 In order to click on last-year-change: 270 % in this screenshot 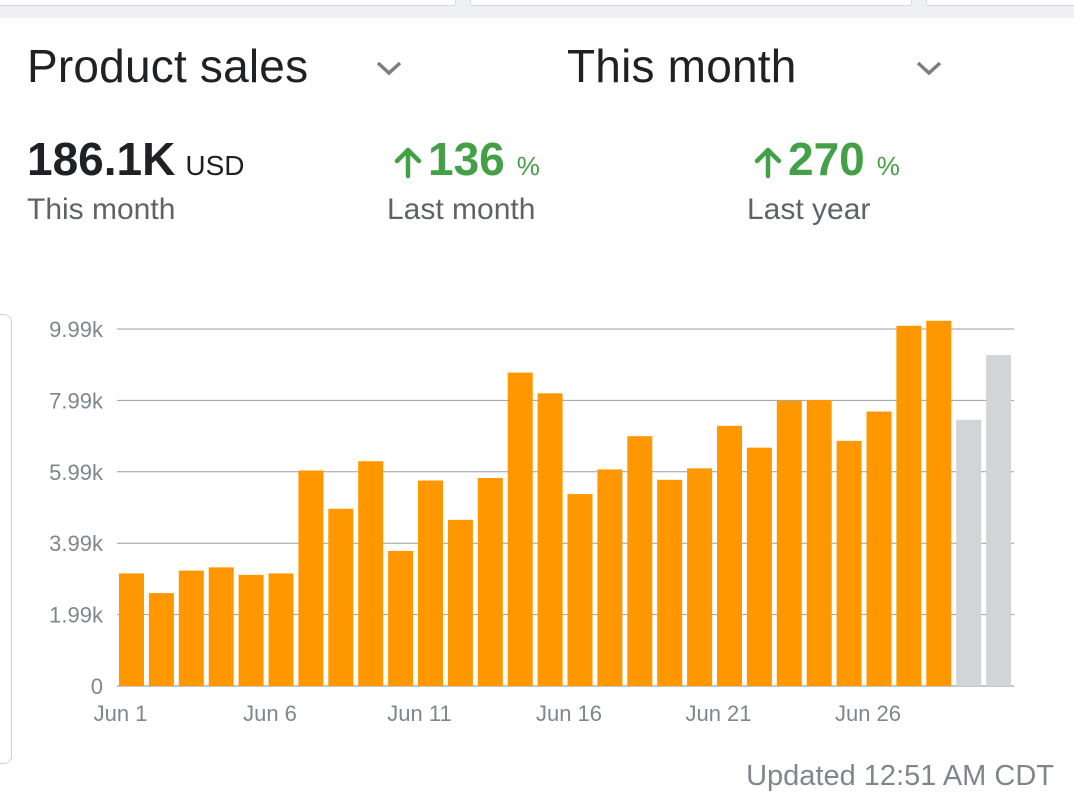, I will do `click(825, 159)`.